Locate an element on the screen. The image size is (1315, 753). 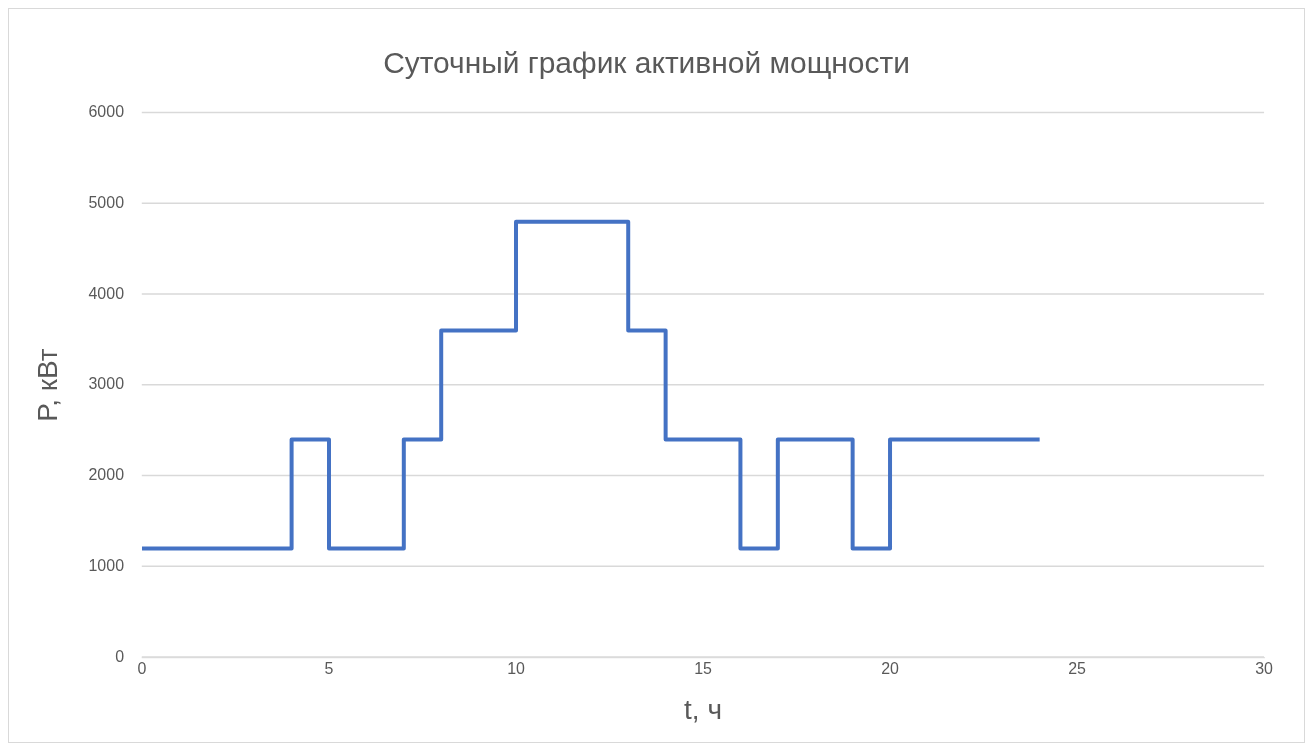
x-tick-label: 0 is located at coordinates (142, 669).